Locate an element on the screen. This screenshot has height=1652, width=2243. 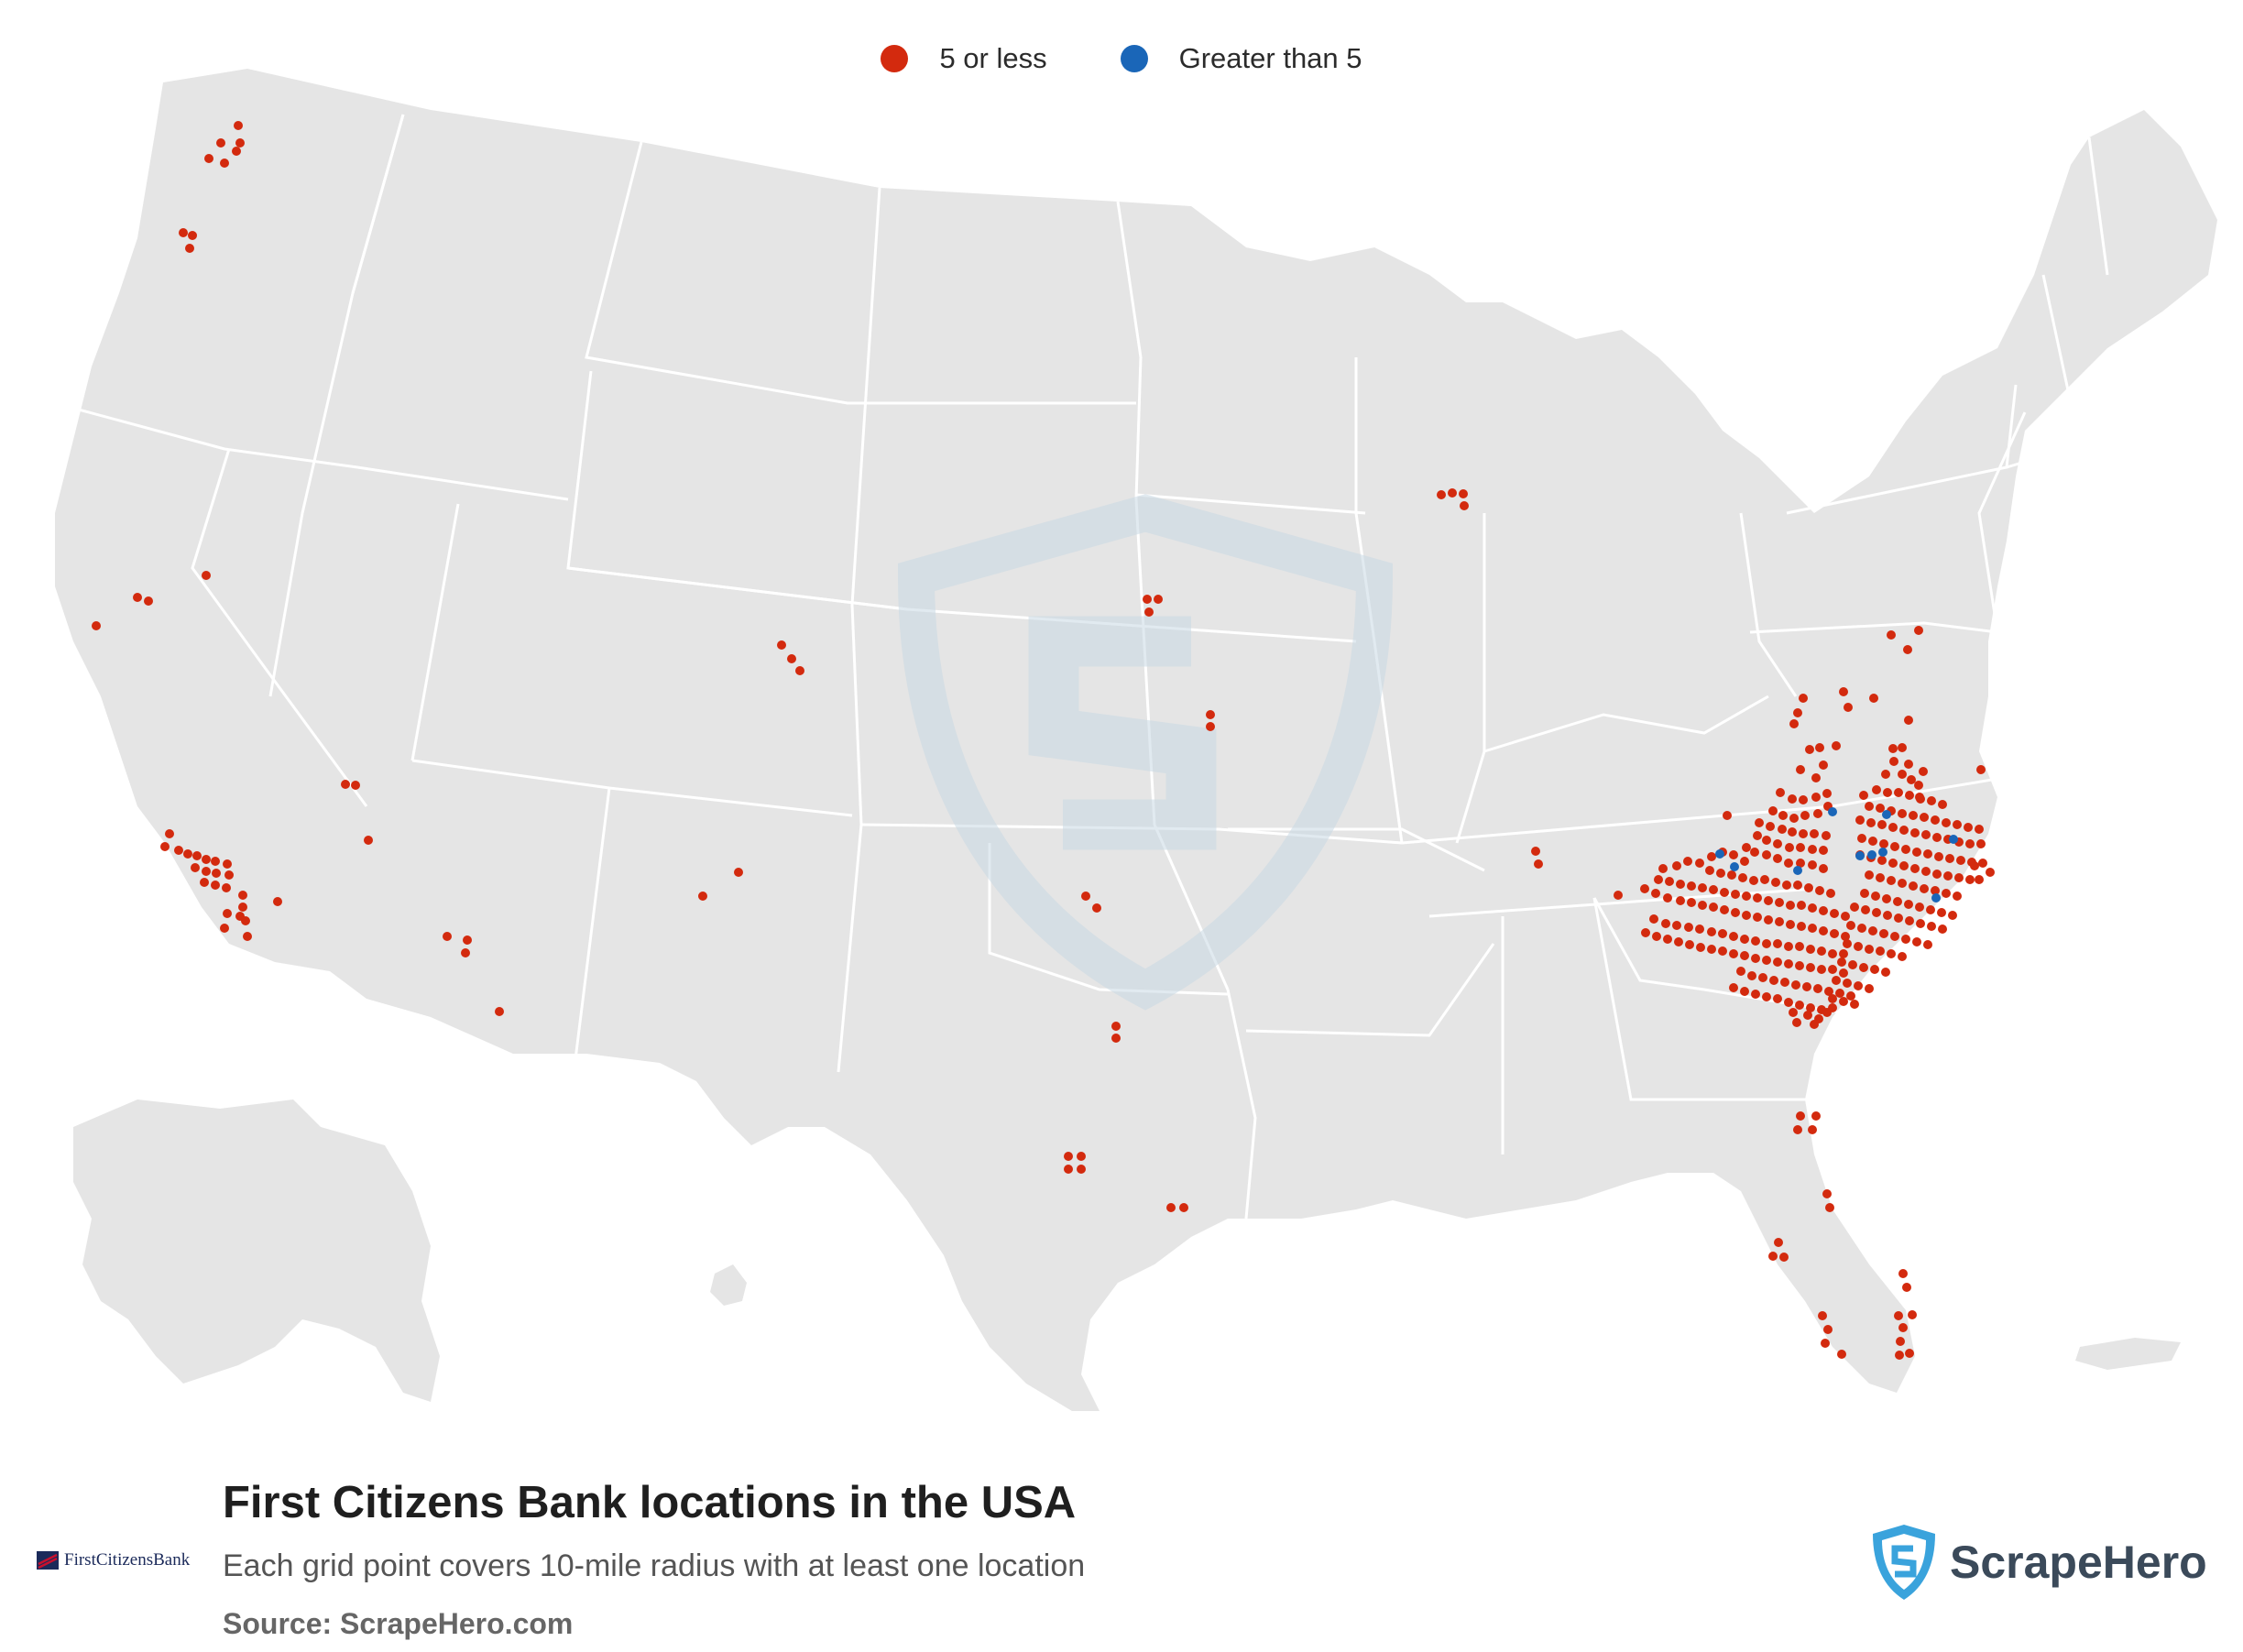
scrapehero-shield-icon is located at coordinates (1904, 1562).